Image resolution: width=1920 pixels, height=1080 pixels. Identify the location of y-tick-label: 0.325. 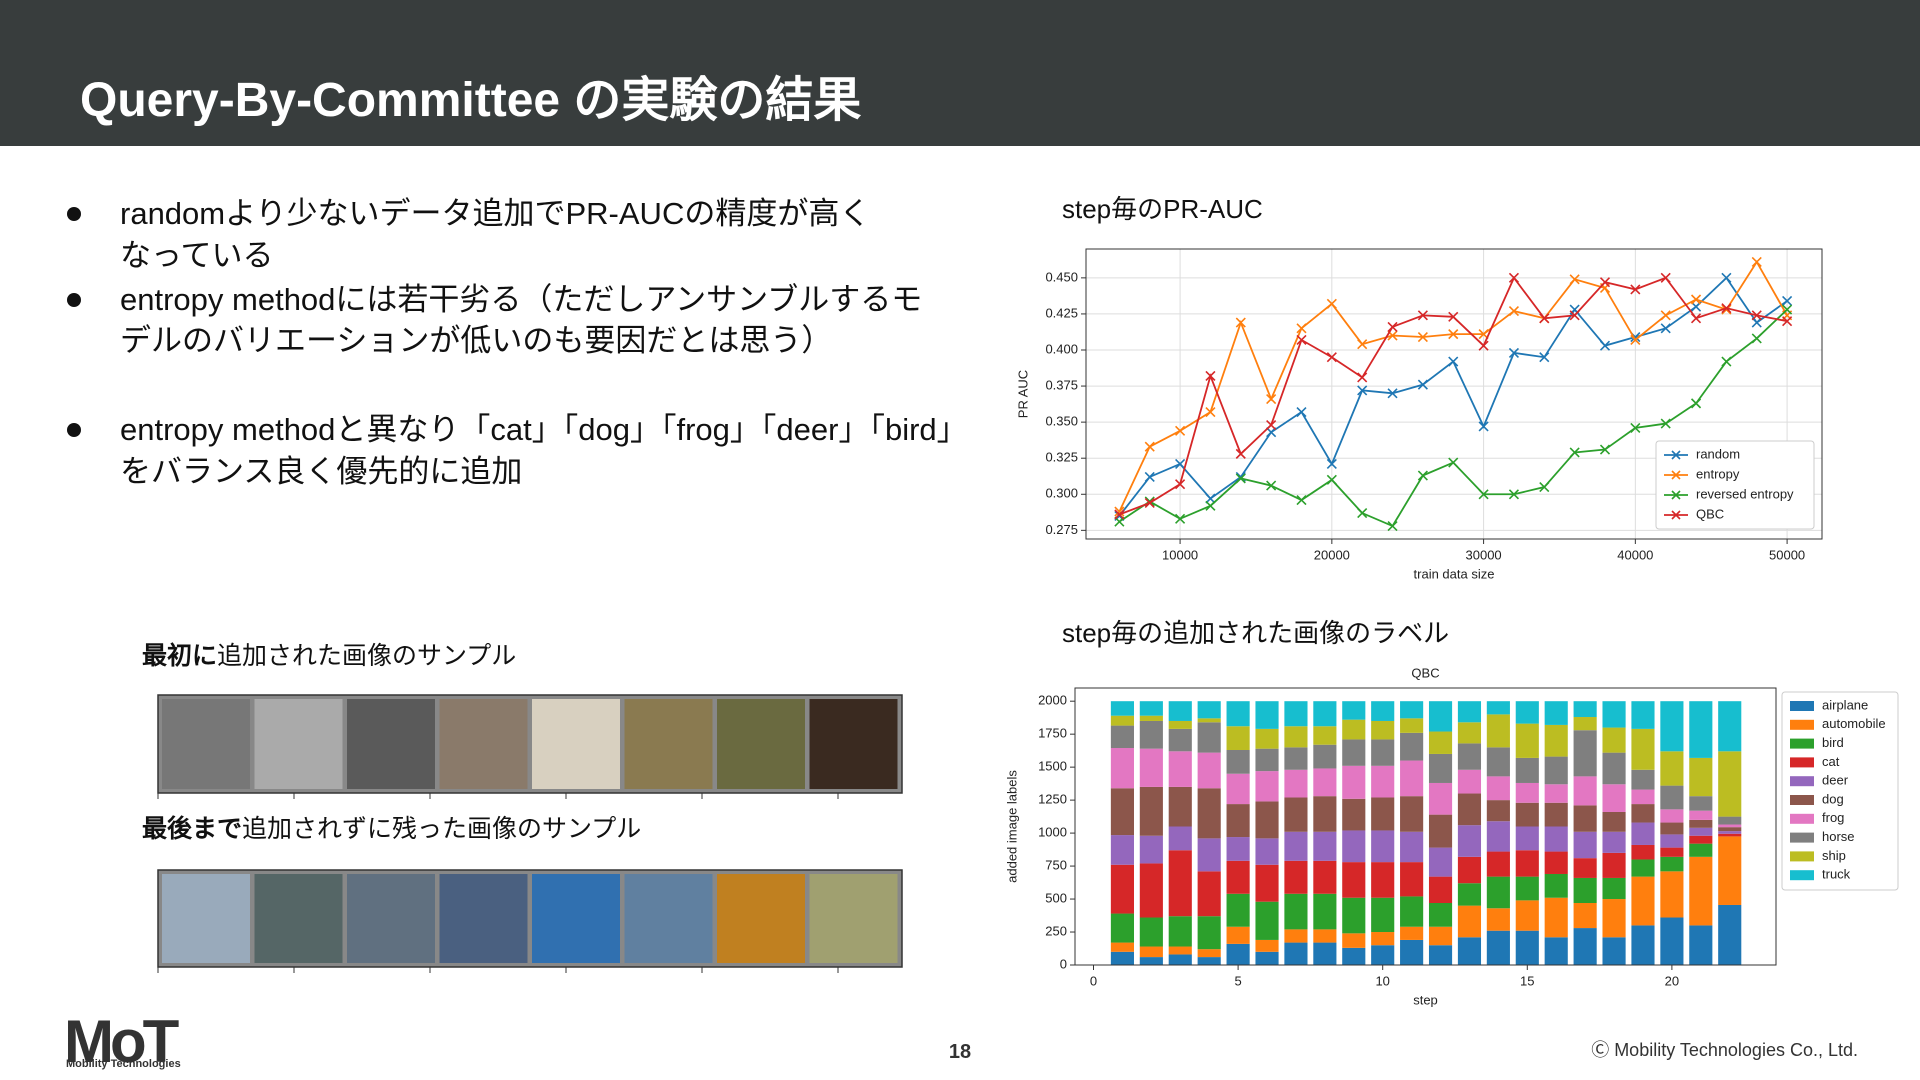
(1061, 457).